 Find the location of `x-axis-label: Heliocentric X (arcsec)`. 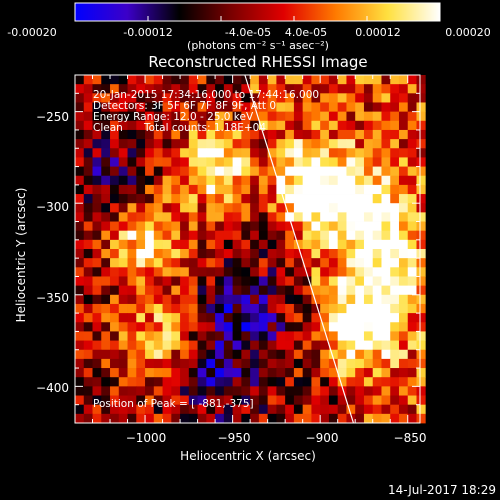

x-axis-label: Heliocentric X (arcsec) is located at coordinates (248, 456).